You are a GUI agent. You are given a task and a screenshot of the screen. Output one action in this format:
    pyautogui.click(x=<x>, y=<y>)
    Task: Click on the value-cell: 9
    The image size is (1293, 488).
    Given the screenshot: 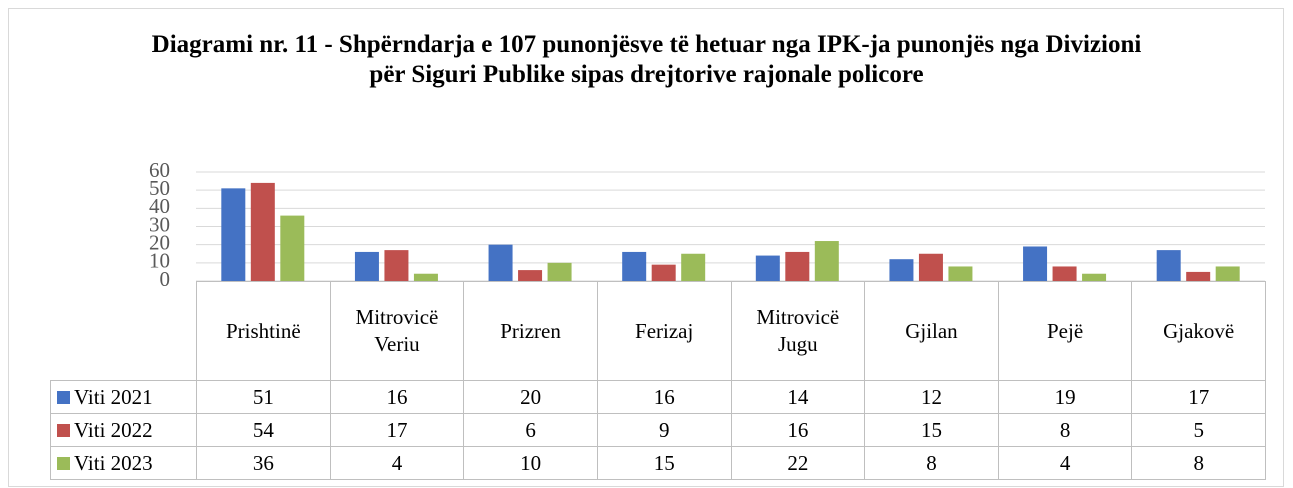 What is the action you would take?
    pyautogui.click(x=664, y=430)
    